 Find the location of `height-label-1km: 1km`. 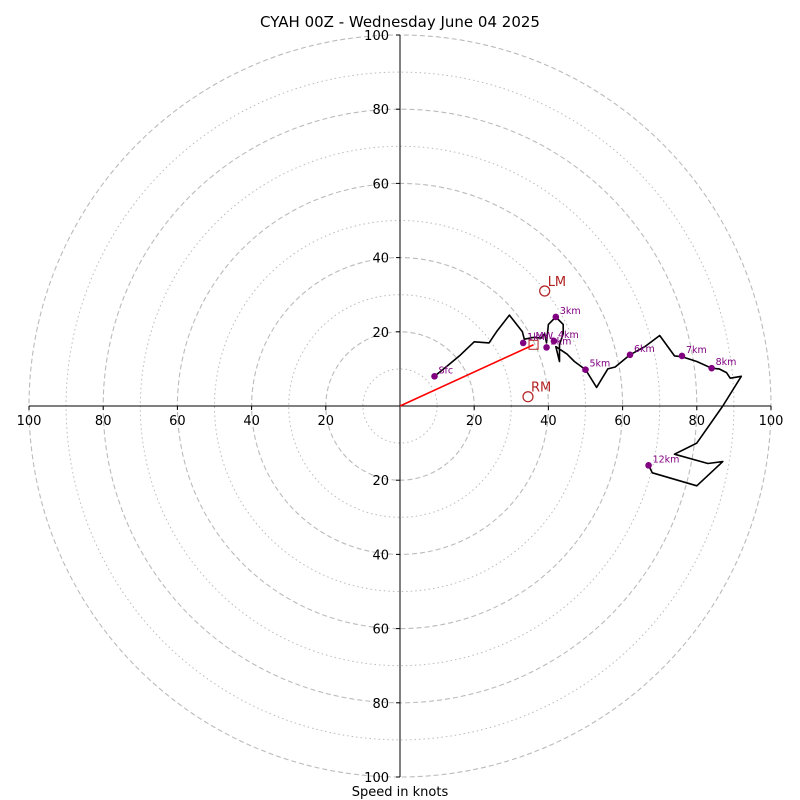

height-label-1km: 1km is located at coordinates (537, 337).